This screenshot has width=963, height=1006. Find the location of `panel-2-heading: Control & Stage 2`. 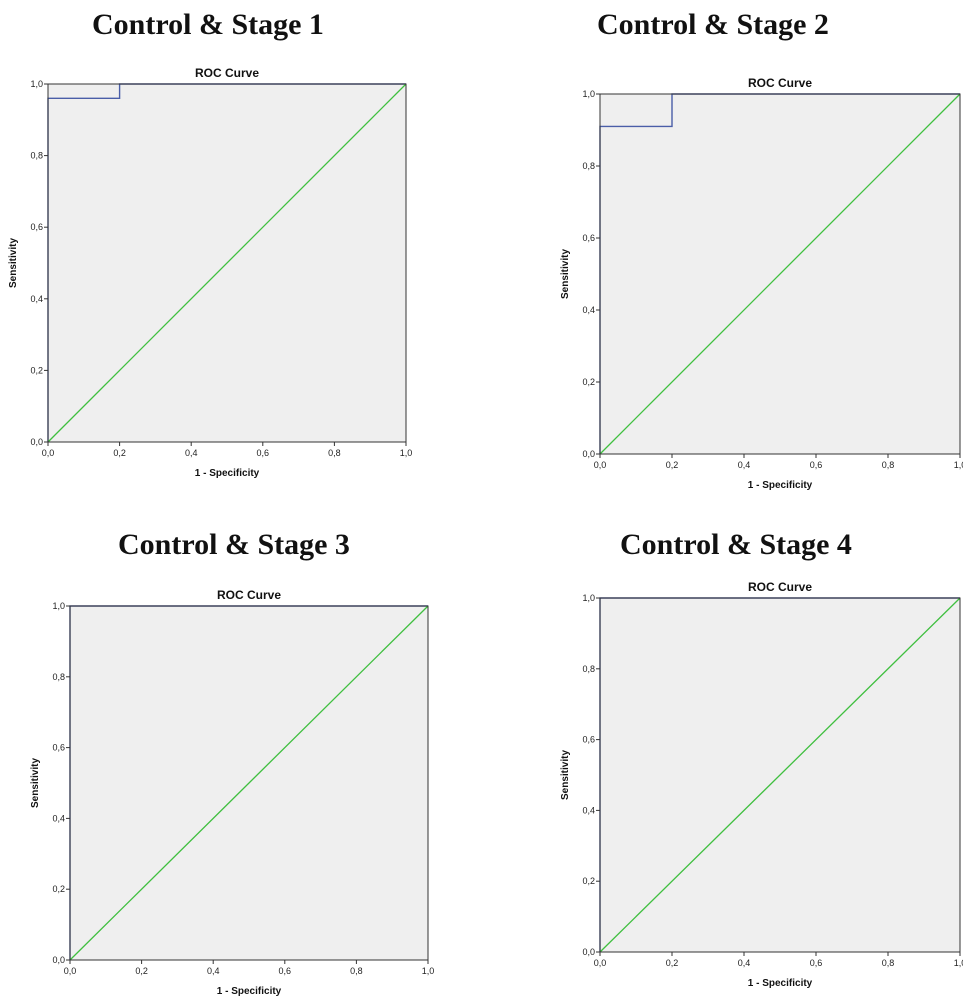

panel-2-heading: Control & Stage 2 is located at coordinates (713, 24).